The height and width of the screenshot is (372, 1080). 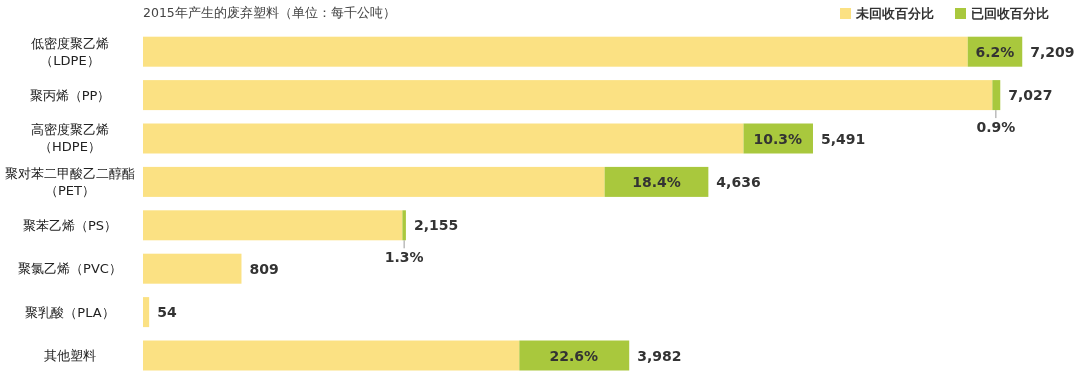 What do you see at coordinates (436, 225) in the screenshot?
I see `annotation: 2,155` at bounding box center [436, 225].